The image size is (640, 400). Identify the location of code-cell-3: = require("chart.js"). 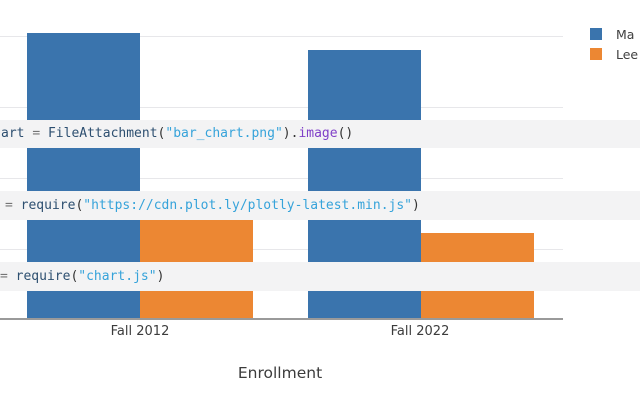
(320, 276).